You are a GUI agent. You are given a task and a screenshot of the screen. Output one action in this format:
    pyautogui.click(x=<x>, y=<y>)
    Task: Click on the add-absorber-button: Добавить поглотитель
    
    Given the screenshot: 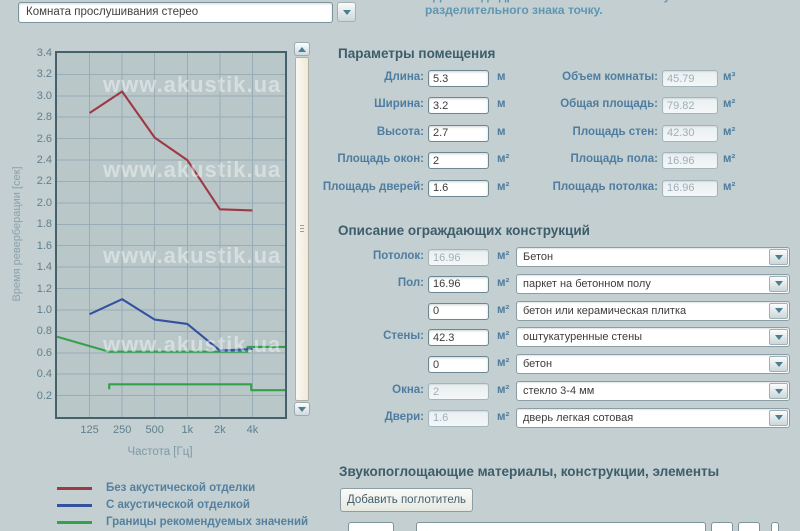 What is the action you would take?
    pyautogui.click(x=406, y=500)
    